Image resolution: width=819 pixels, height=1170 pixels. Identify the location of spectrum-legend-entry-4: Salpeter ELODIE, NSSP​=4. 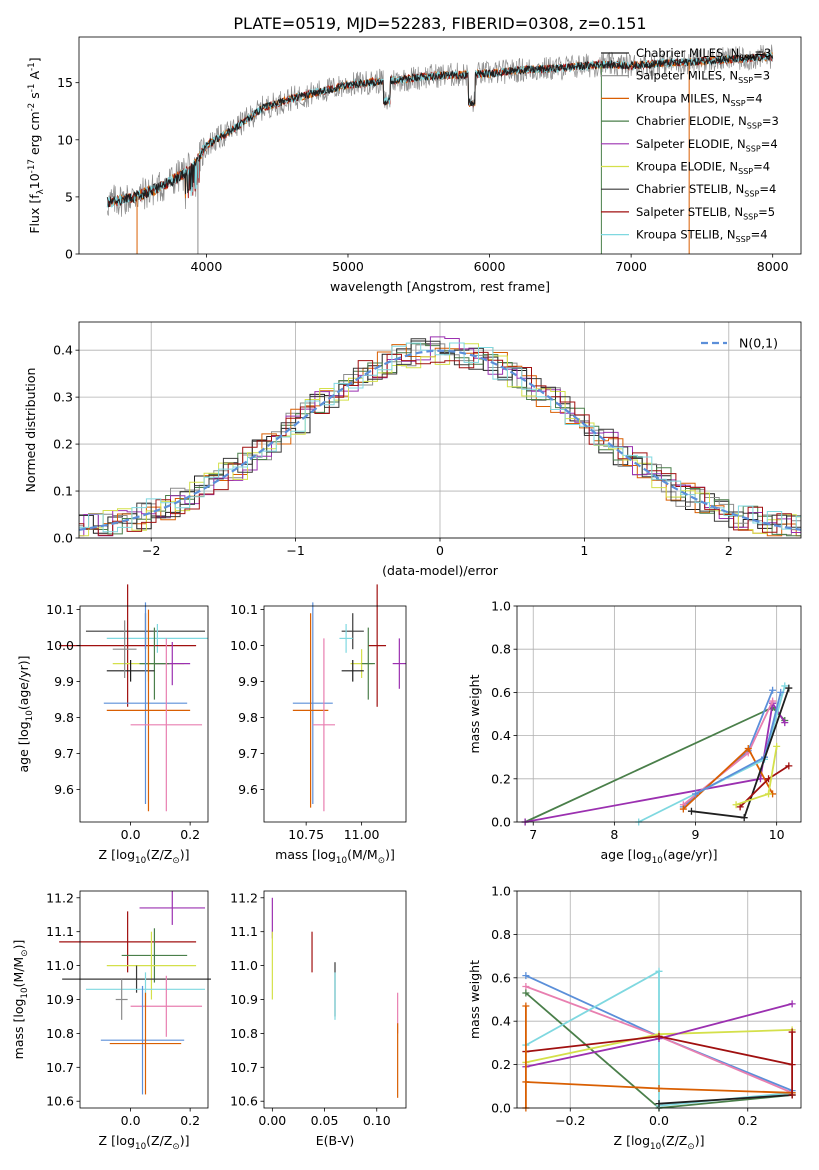
(707, 145).